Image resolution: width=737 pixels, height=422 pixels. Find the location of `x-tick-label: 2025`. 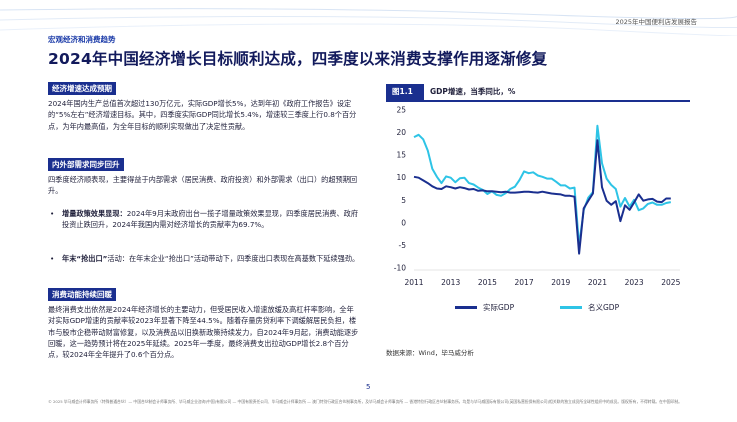

x-tick-label: 2025 is located at coordinates (670, 282).